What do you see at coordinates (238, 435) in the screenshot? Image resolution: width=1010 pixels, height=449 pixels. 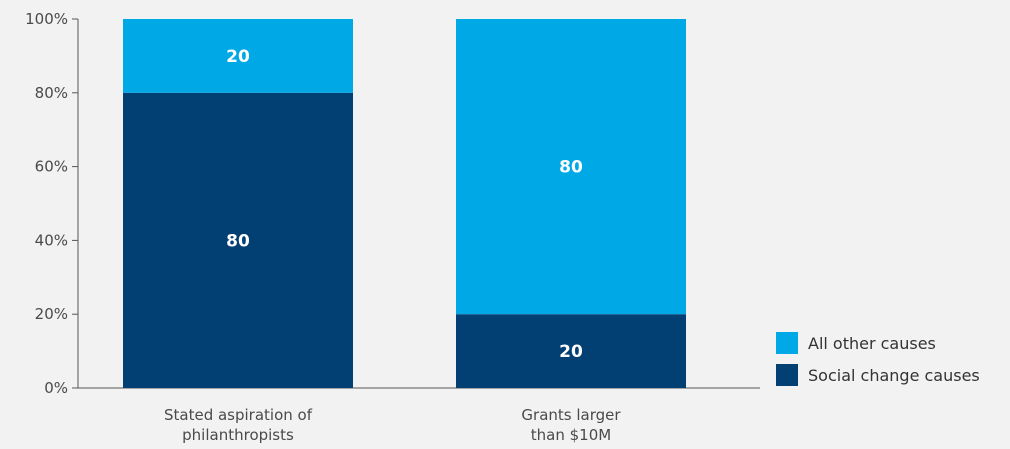 I see `x-category-label-line: philanthropists` at bounding box center [238, 435].